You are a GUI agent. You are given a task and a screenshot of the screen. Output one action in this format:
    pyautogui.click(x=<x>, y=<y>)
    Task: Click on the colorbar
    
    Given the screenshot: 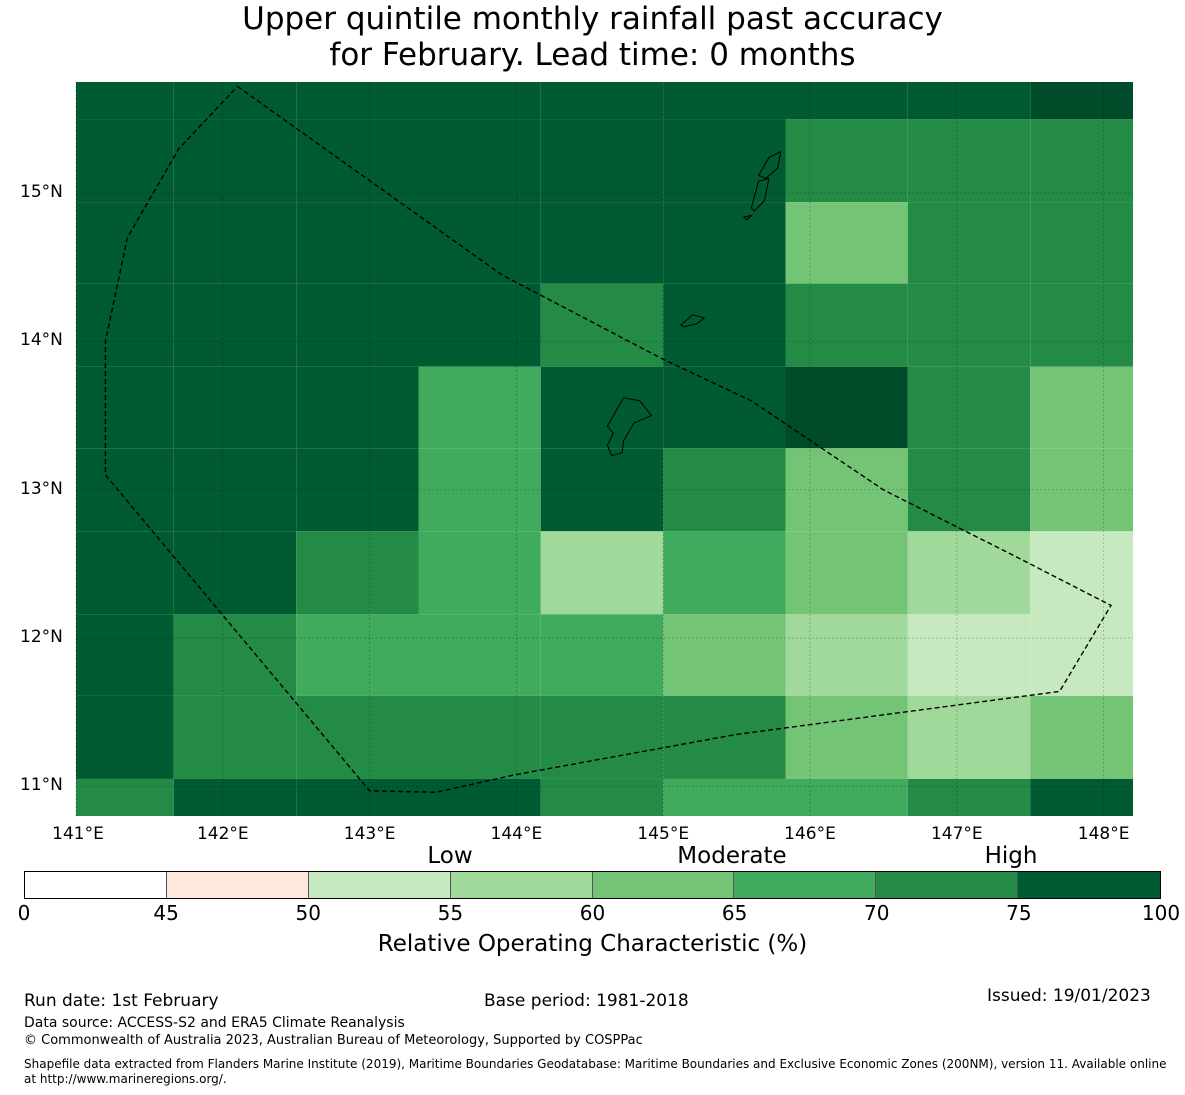 What is the action you would take?
    pyautogui.click(x=592, y=885)
    